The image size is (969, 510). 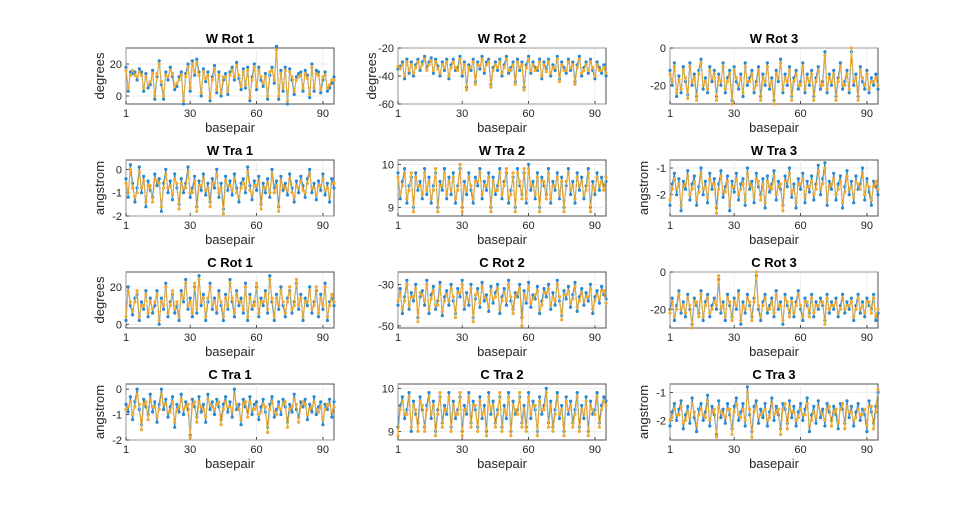 What do you see at coordinates (670, 114) in the screenshot?
I see `x-tick-label: 1` at bounding box center [670, 114].